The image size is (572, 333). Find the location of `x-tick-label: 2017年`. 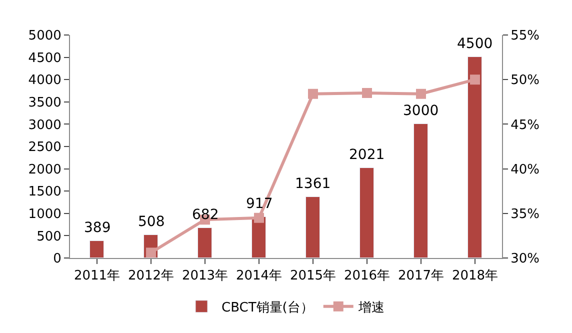

x-tick-label: 2017年 is located at coordinates (421, 276).